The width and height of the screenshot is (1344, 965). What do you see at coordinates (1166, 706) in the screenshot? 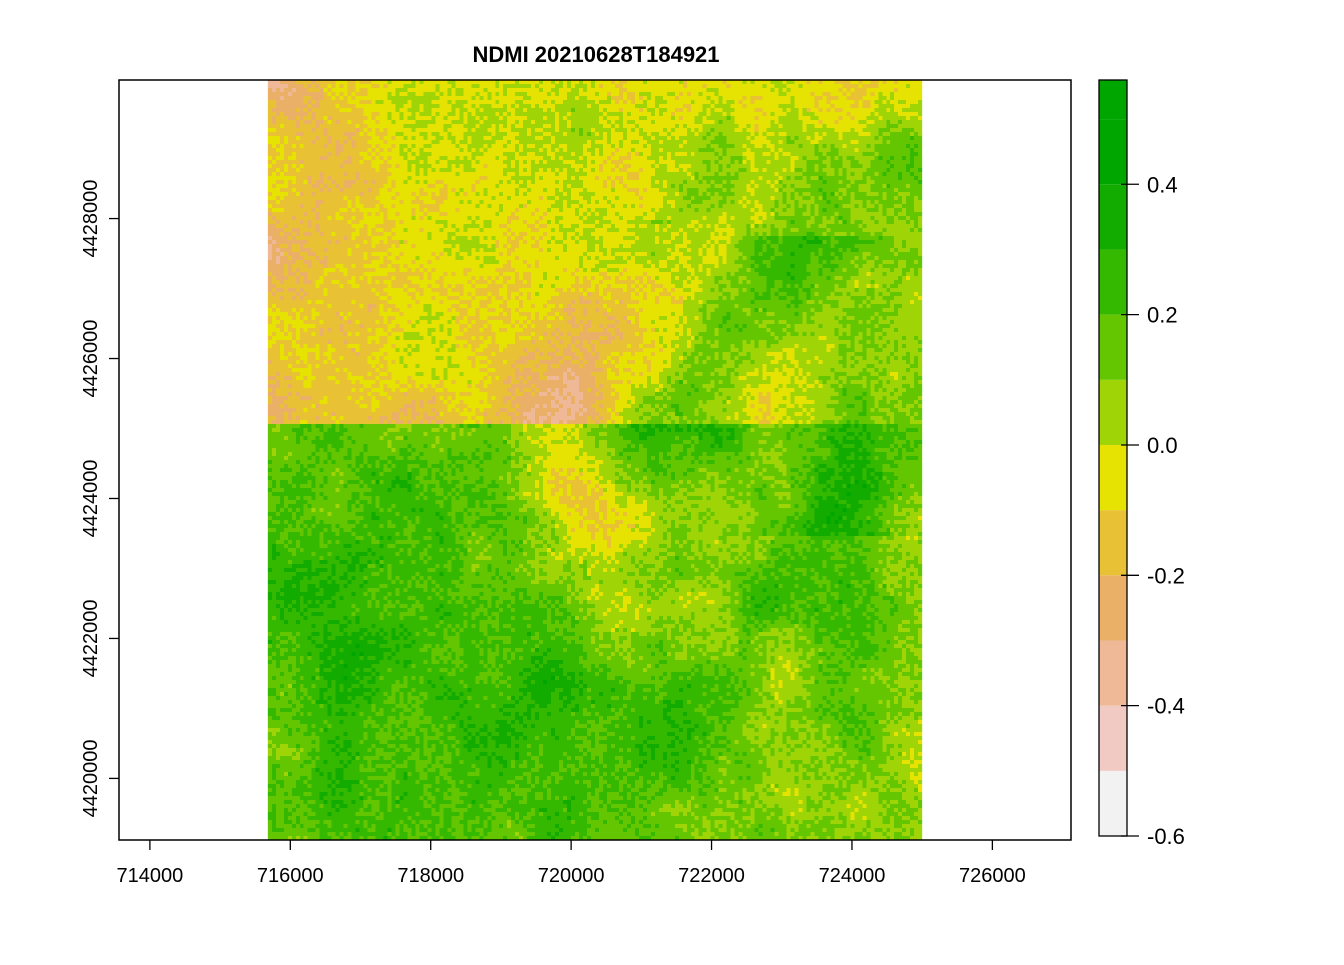
I see `legend-tick-label: -0.4` at bounding box center [1166, 706].